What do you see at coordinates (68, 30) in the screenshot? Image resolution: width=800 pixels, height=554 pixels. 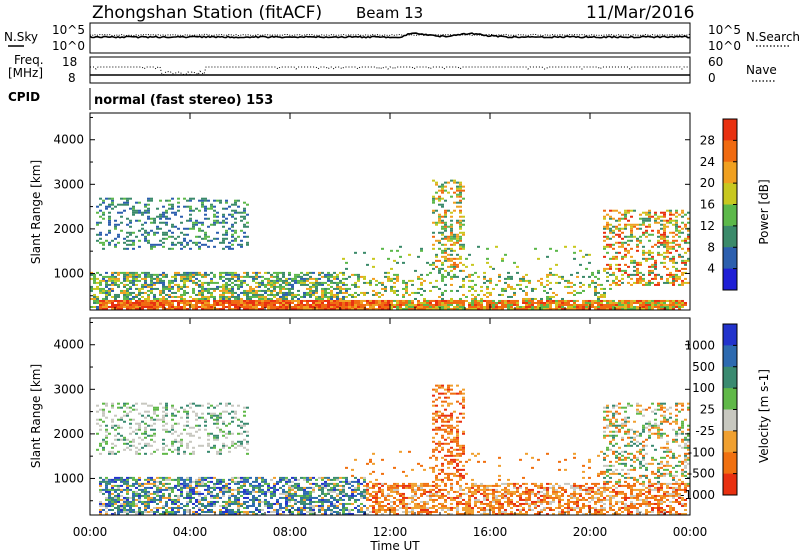 I see `nsky-tick-hi: 10^5` at bounding box center [68, 30].